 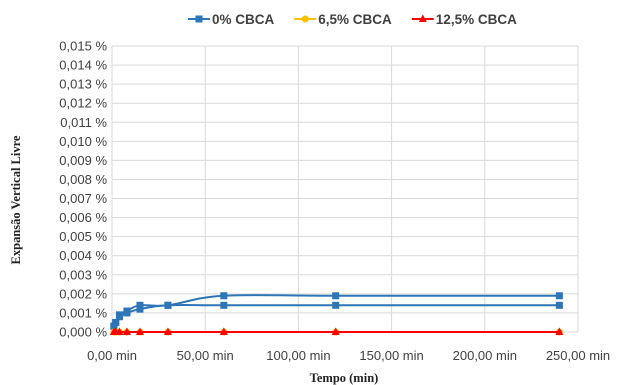 I want to click on y-tick-label: 0,000 %, so click(x=83, y=332).